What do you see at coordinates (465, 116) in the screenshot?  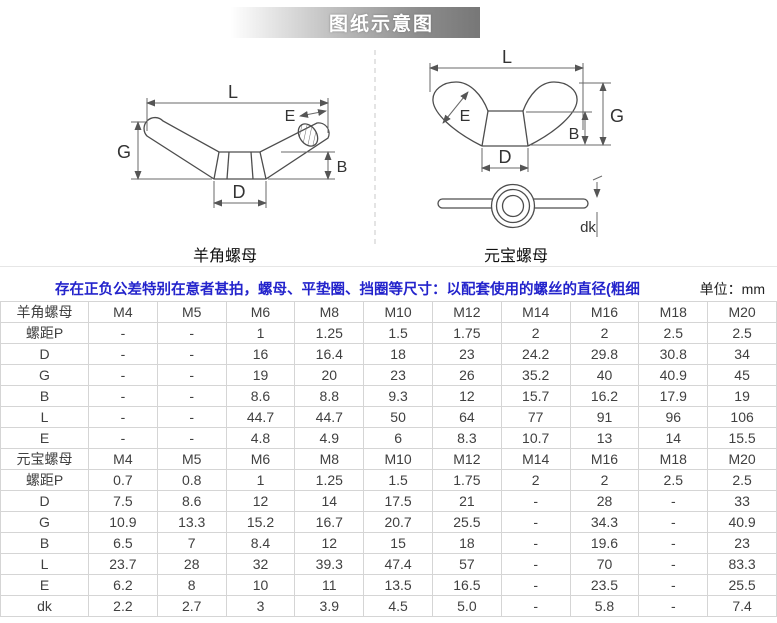 I see `dim-label-E2: E` at bounding box center [465, 116].